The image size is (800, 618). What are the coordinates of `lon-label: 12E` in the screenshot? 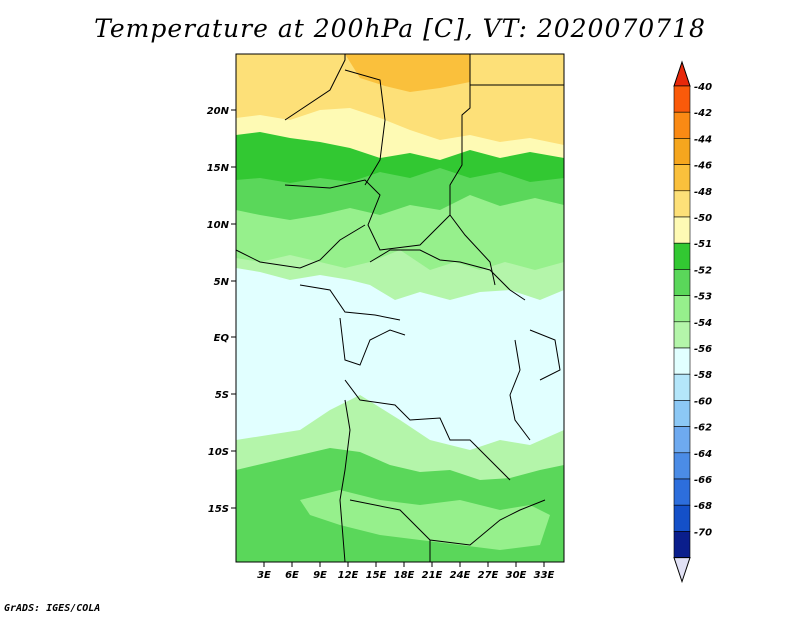 It's located at (348, 575).